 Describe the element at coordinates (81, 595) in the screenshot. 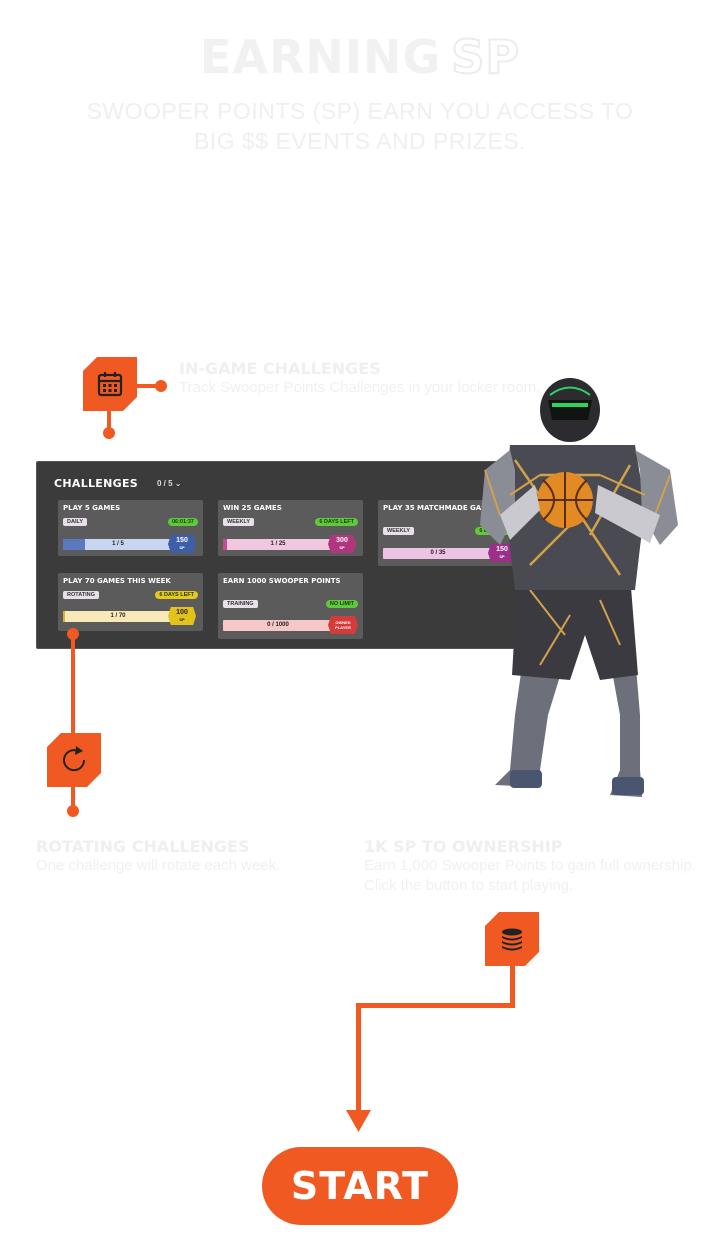

I see `challenge-tag: ROTATING` at that location.